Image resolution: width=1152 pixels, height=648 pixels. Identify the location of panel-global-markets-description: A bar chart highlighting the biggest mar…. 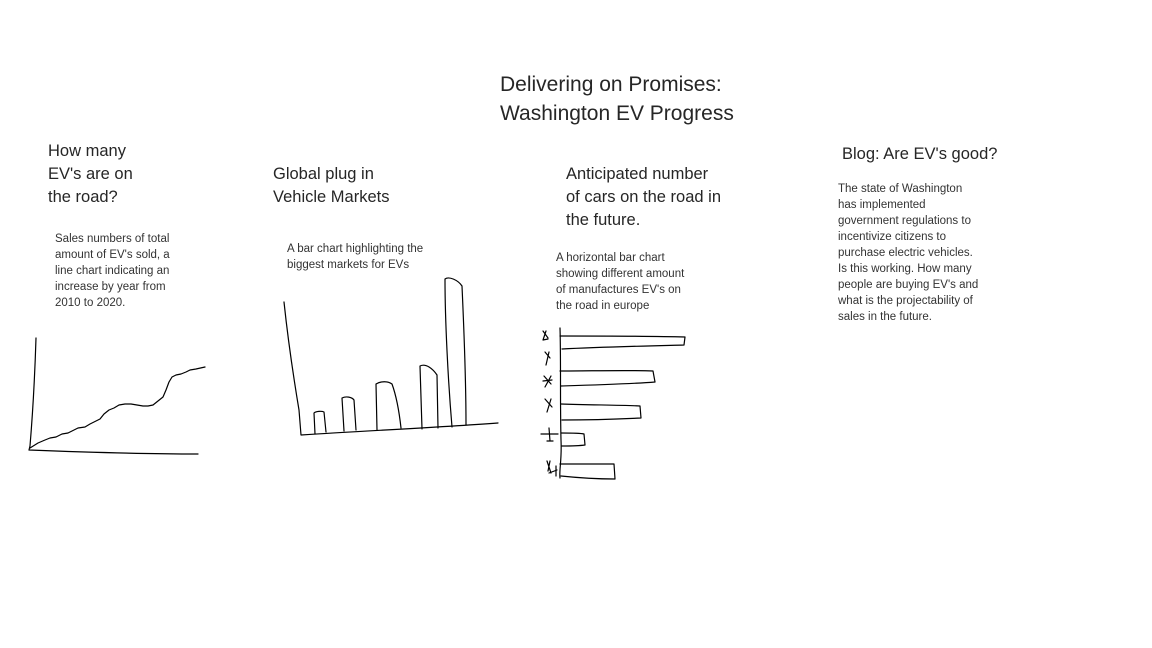
(355, 257).